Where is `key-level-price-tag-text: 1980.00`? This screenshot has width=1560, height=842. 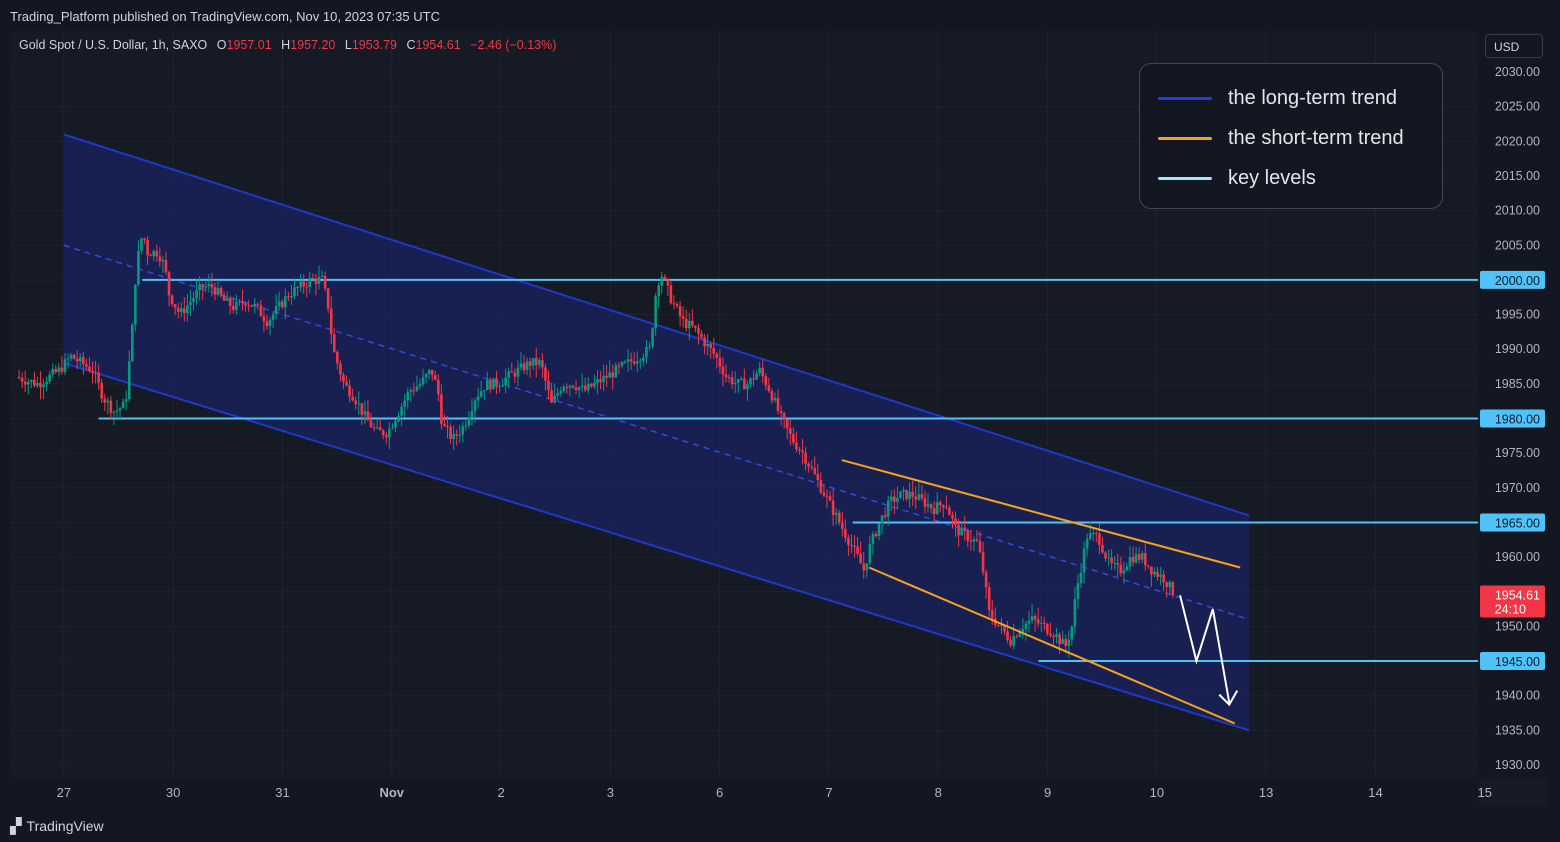 key-level-price-tag-text: 1980.00 is located at coordinates (1517, 420).